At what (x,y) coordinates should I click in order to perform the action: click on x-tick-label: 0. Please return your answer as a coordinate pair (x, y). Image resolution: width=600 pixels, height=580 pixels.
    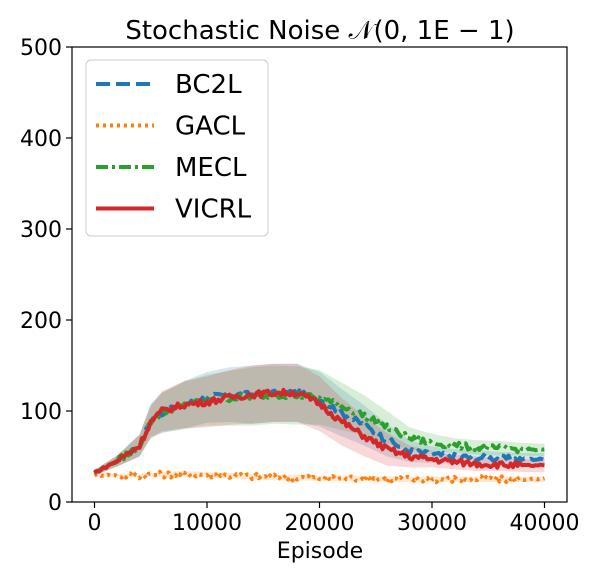
    Looking at the image, I should click on (95, 523).